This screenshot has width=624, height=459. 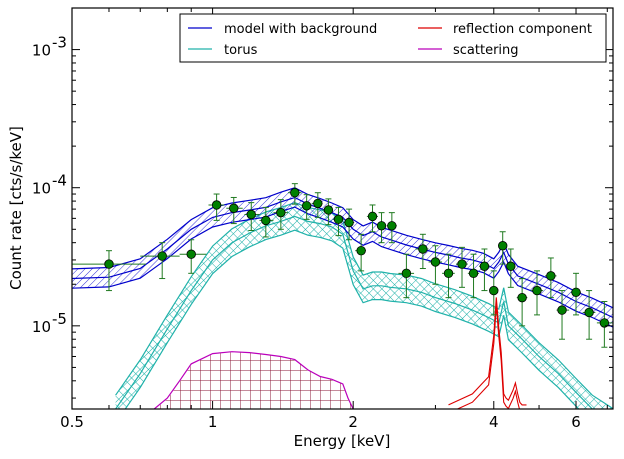 I want to click on legend-box, so click(x=393, y=38).